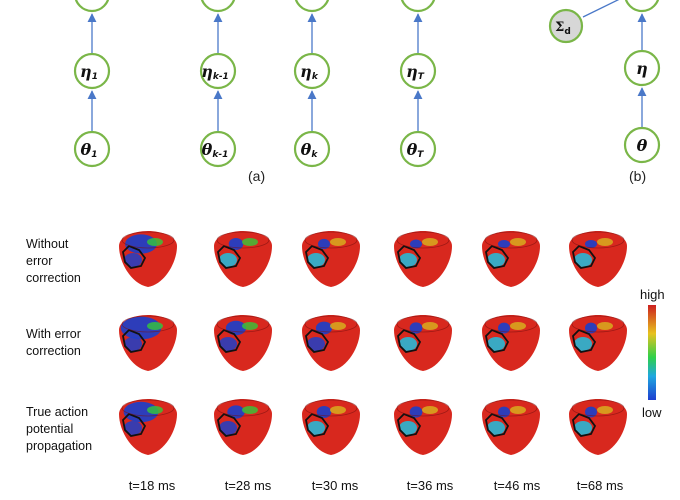  I want to click on graph-b-edge-sigma, so click(601, 9).